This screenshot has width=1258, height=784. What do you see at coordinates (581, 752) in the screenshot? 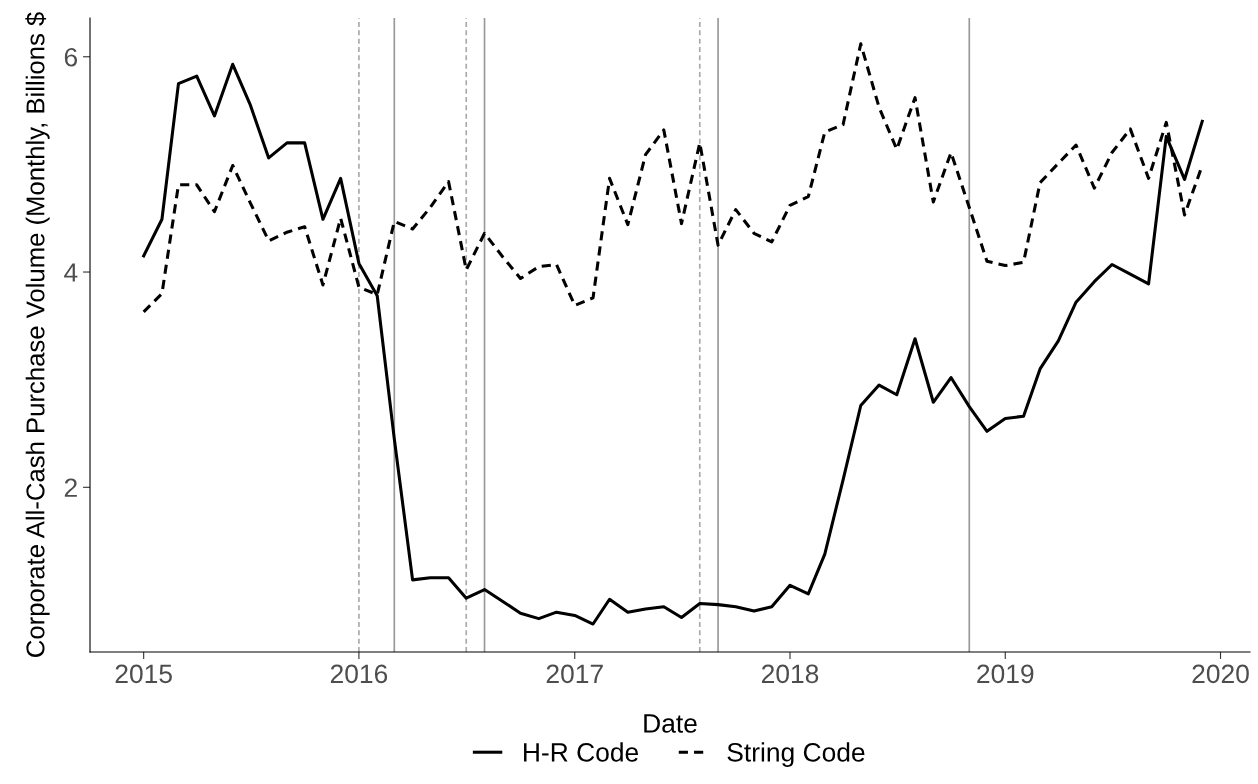
I see `legend-label: H-R Code` at bounding box center [581, 752].